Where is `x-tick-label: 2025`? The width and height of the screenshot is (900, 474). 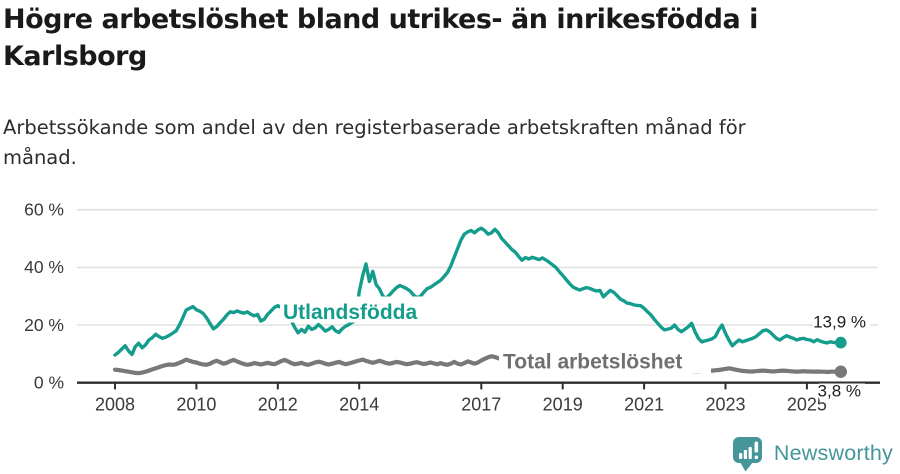 x-tick-label: 2025 is located at coordinates (807, 405).